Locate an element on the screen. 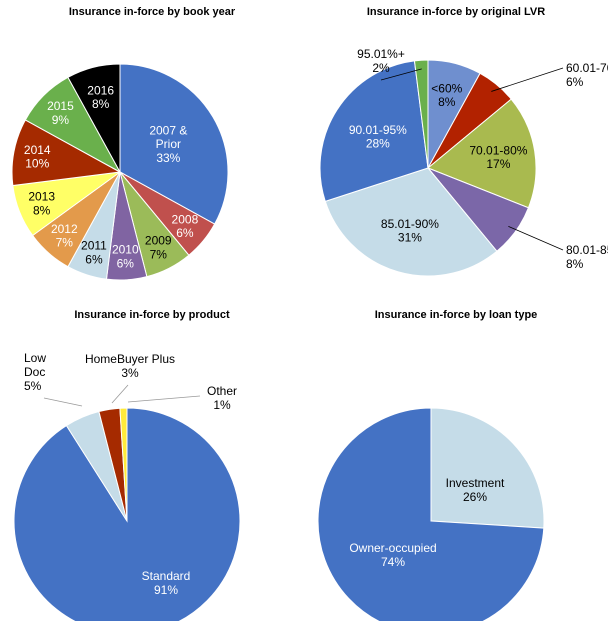 Image resolution: width=608 pixels, height=621 pixels. slice-label-95-01: 95.01%+ 2% is located at coordinates (381, 61).